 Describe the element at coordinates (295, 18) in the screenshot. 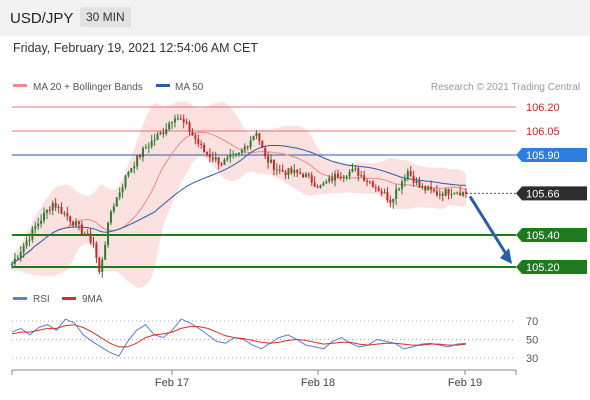

I see `chart-header-bar: USD/JPY 30 MIN` at that location.